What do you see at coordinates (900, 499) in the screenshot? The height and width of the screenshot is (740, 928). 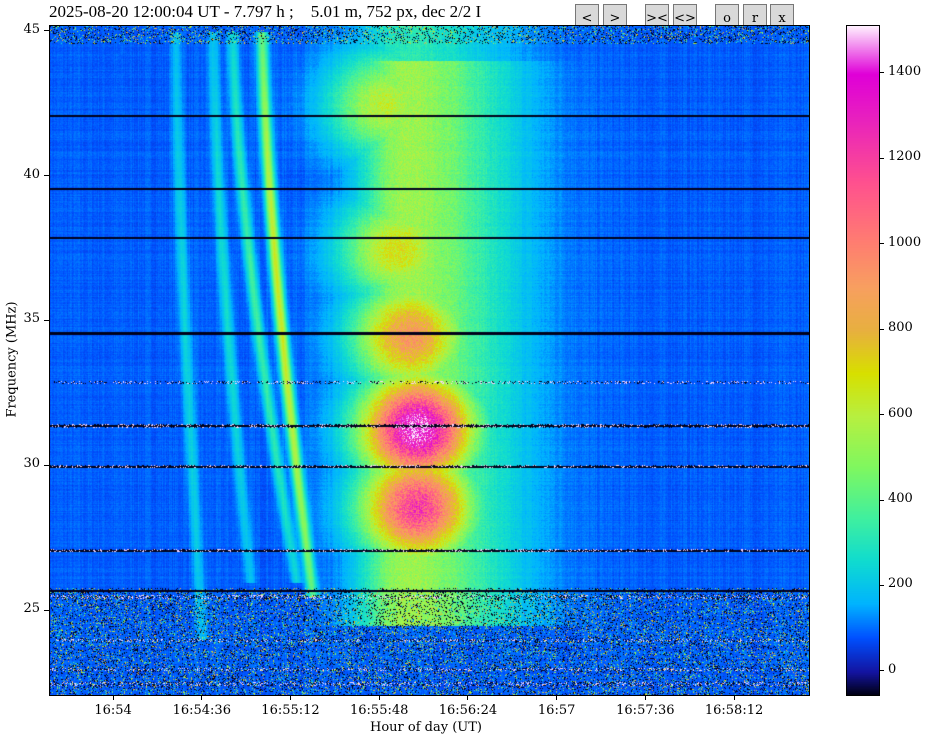 I see `colorbar-tick-label: 400` at bounding box center [900, 499].